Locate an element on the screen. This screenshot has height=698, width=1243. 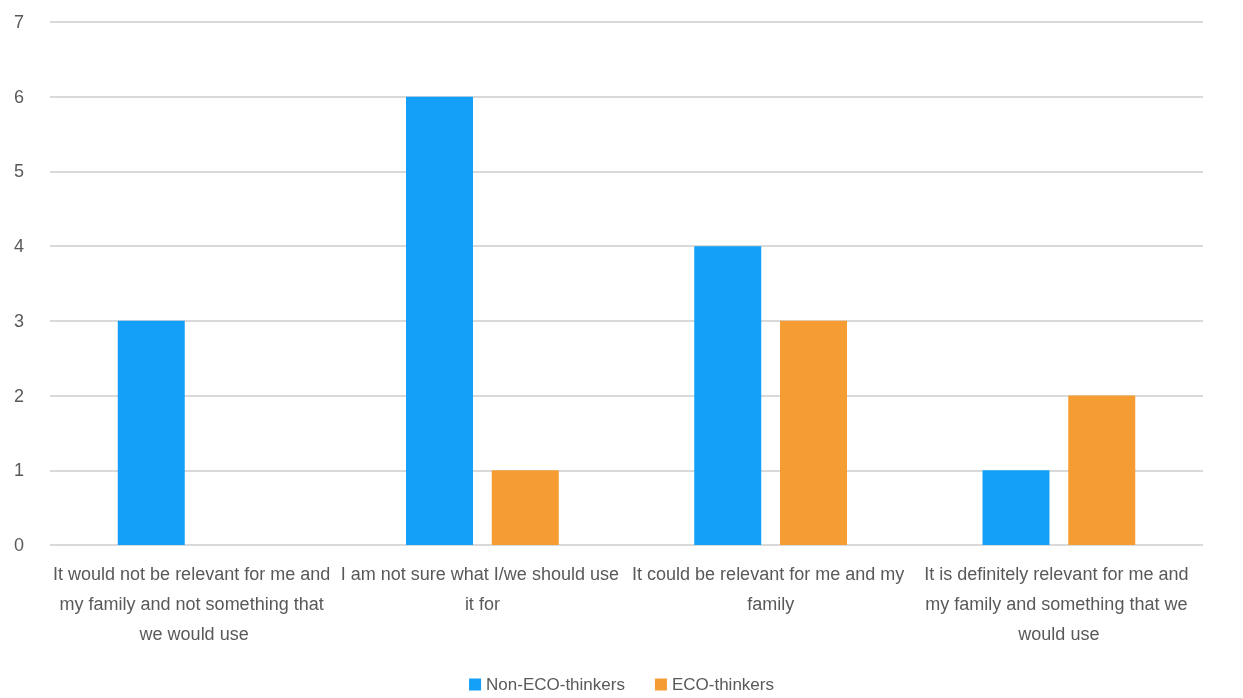
y-tick-label: 0 is located at coordinates (18, 545).